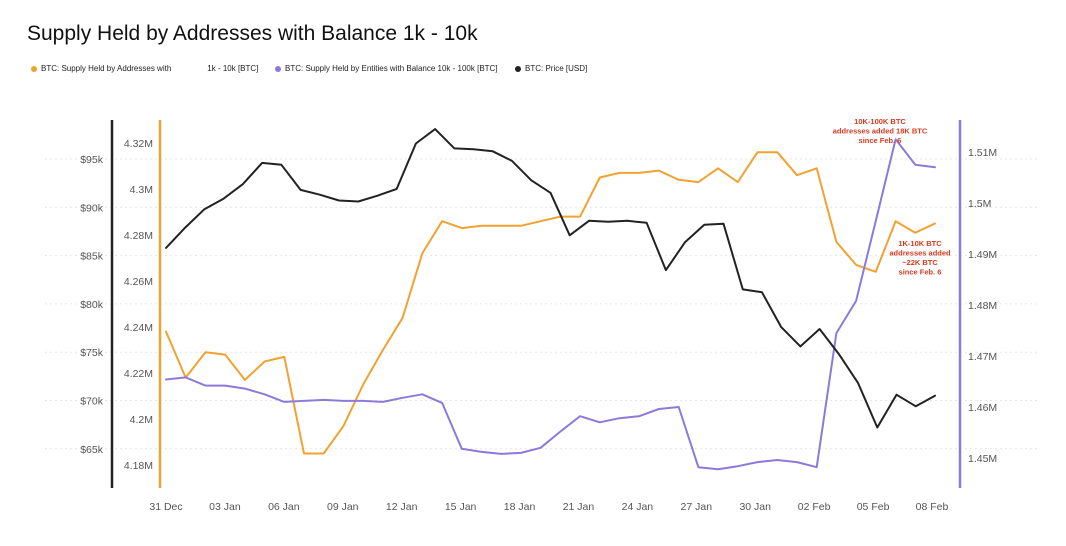 The image size is (1066, 546). I want to click on tick-price-4: $85k, so click(92, 257).